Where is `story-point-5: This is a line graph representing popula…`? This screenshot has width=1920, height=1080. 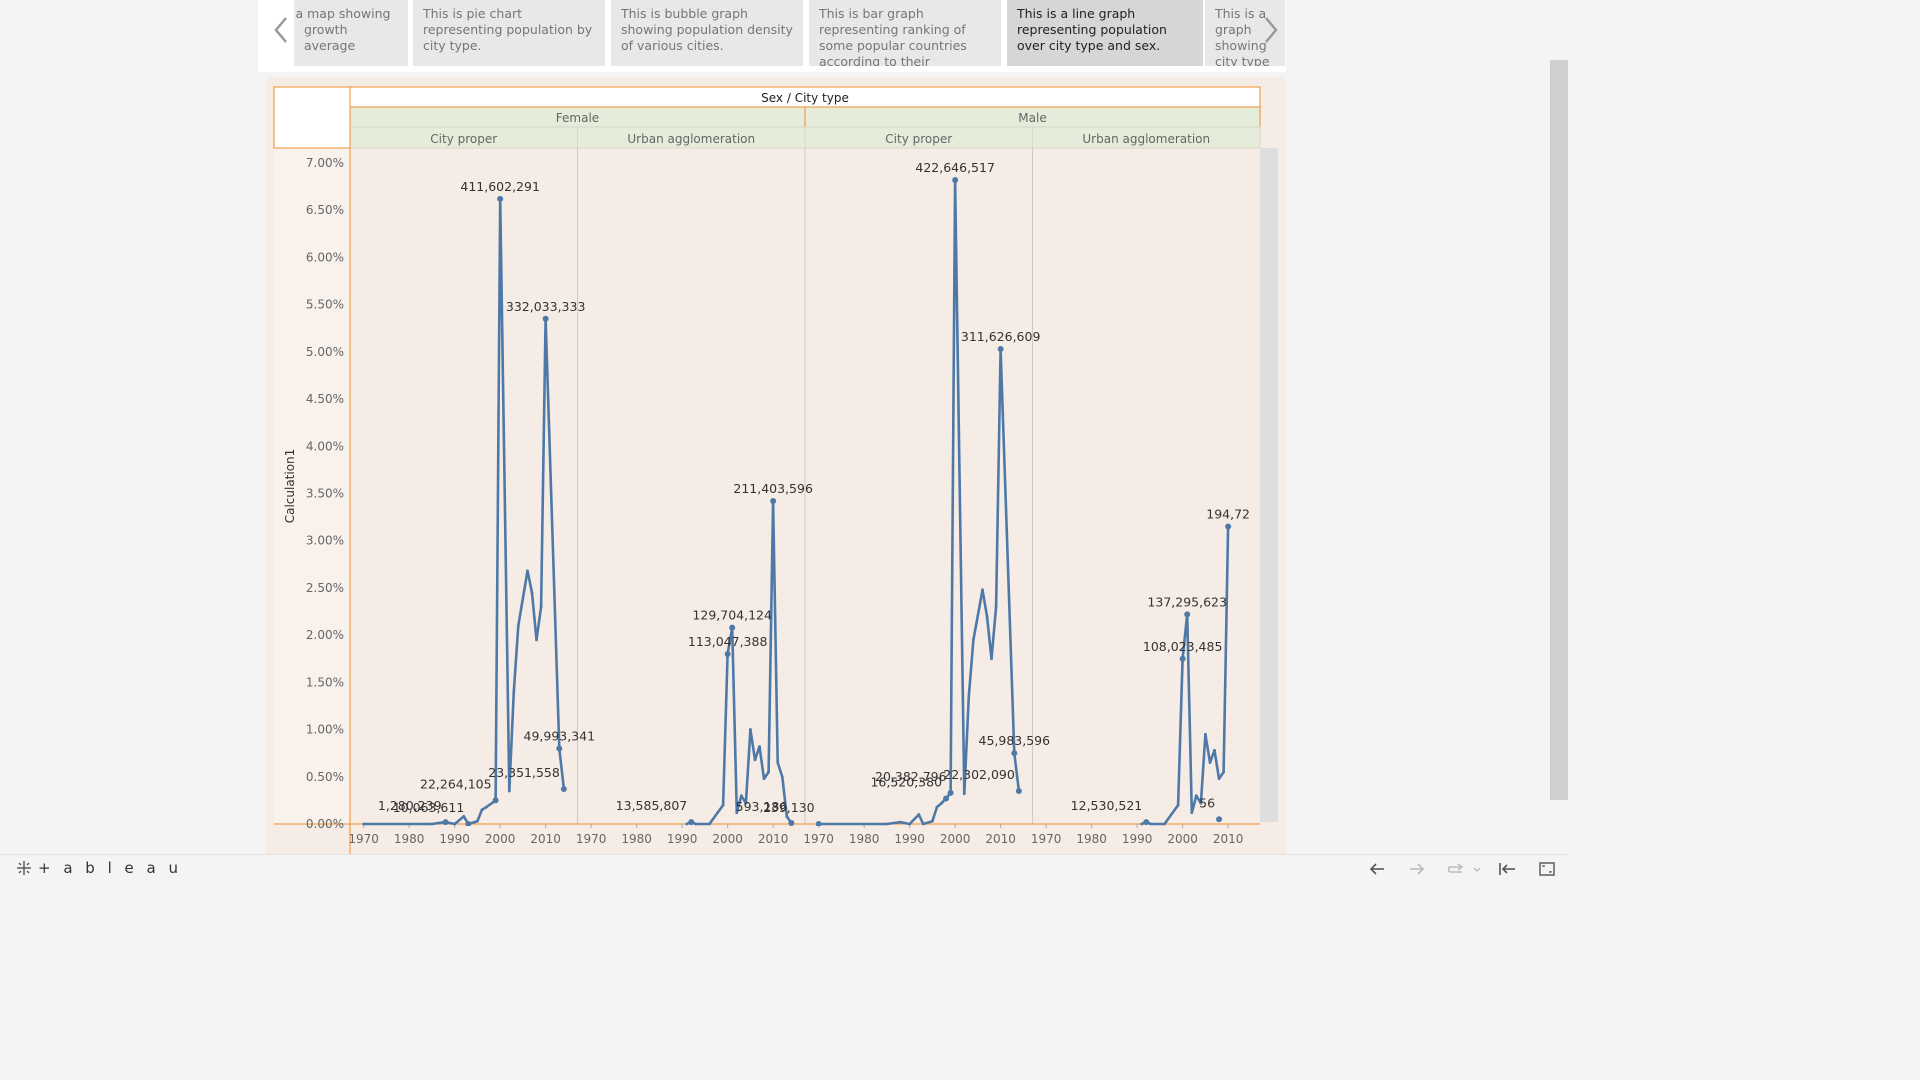 story-point-5: This is a line graph representing popula… is located at coordinates (1105, 33).